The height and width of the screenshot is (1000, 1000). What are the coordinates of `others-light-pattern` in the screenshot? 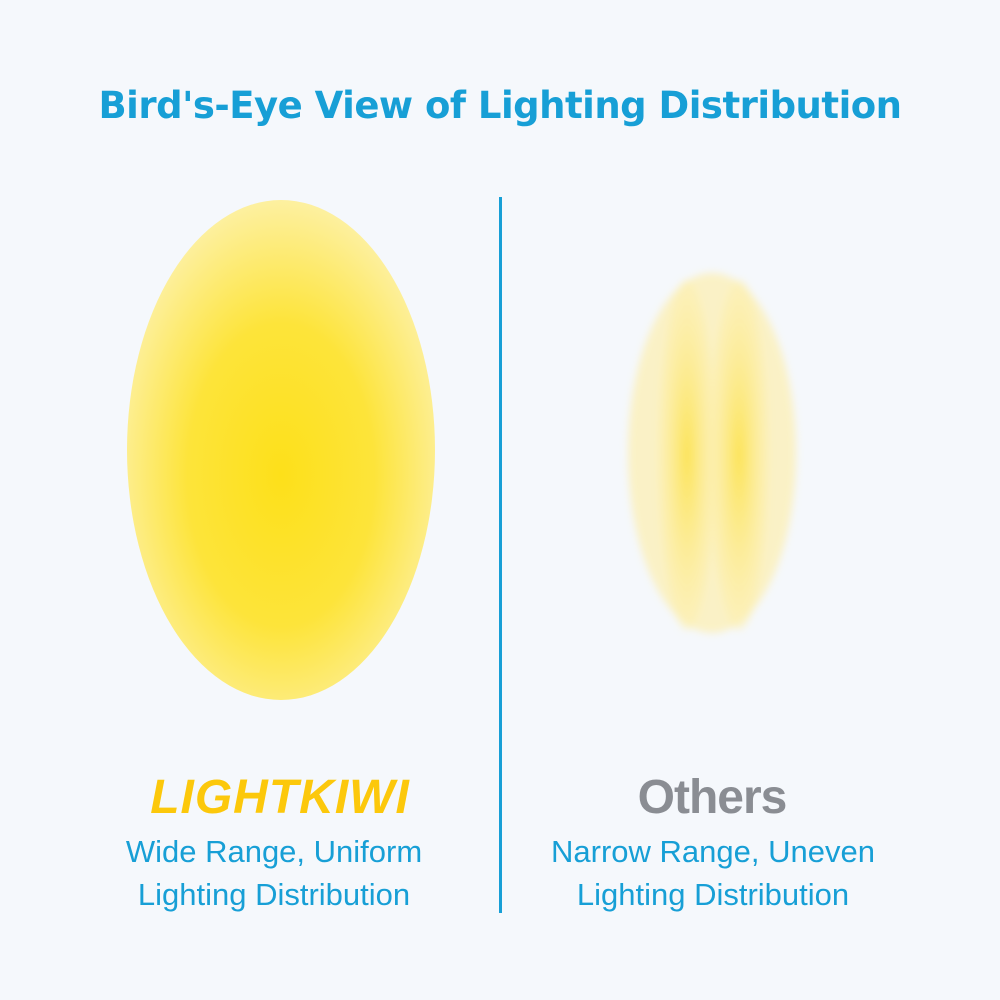 It's located at (712, 453).